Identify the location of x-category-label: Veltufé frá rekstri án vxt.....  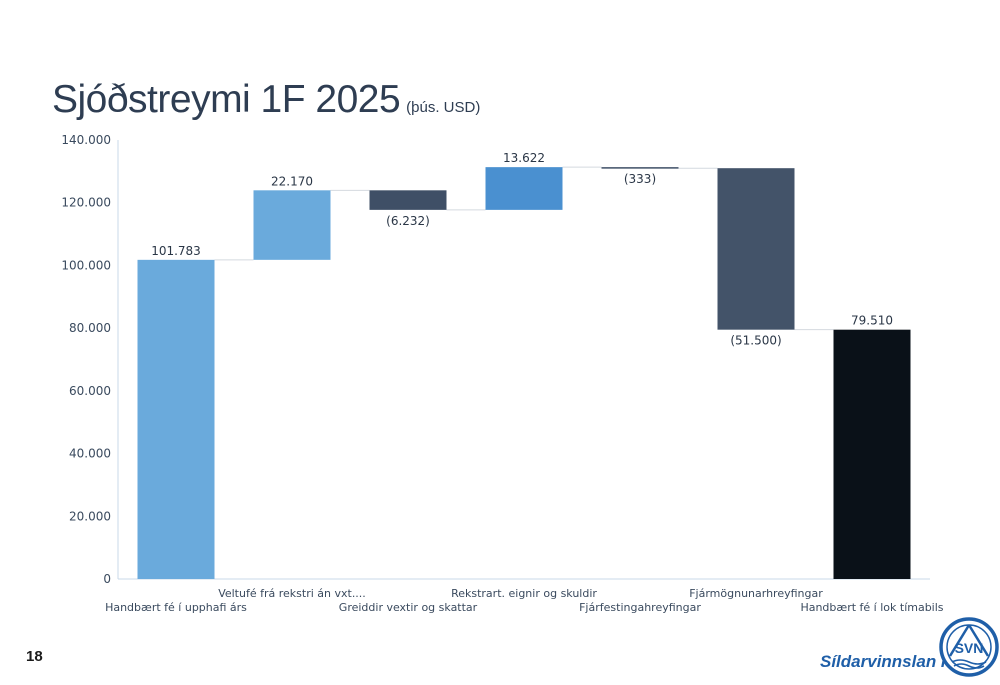
(292, 593).